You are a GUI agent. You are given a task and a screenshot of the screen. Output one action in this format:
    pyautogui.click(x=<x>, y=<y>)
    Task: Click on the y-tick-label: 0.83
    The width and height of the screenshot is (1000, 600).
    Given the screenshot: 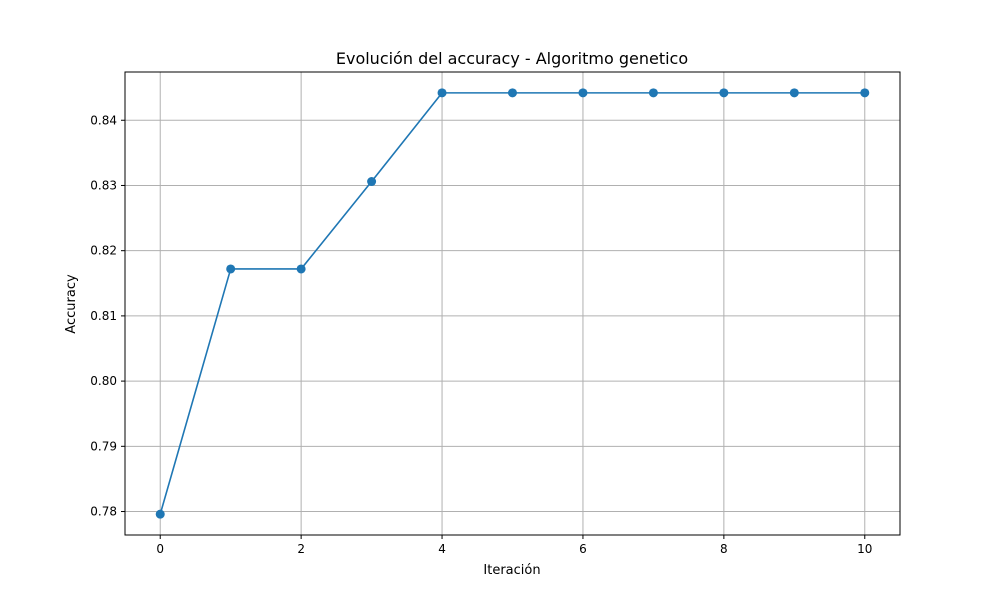 What is the action you would take?
    pyautogui.click(x=103, y=185)
    